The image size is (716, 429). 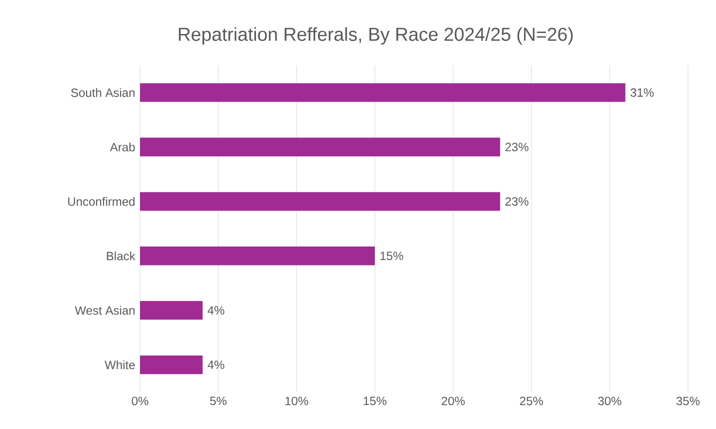 What do you see at coordinates (610, 401) in the screenshot?
I see `x-tick-label: 30%` at bounding box center [610, 401].